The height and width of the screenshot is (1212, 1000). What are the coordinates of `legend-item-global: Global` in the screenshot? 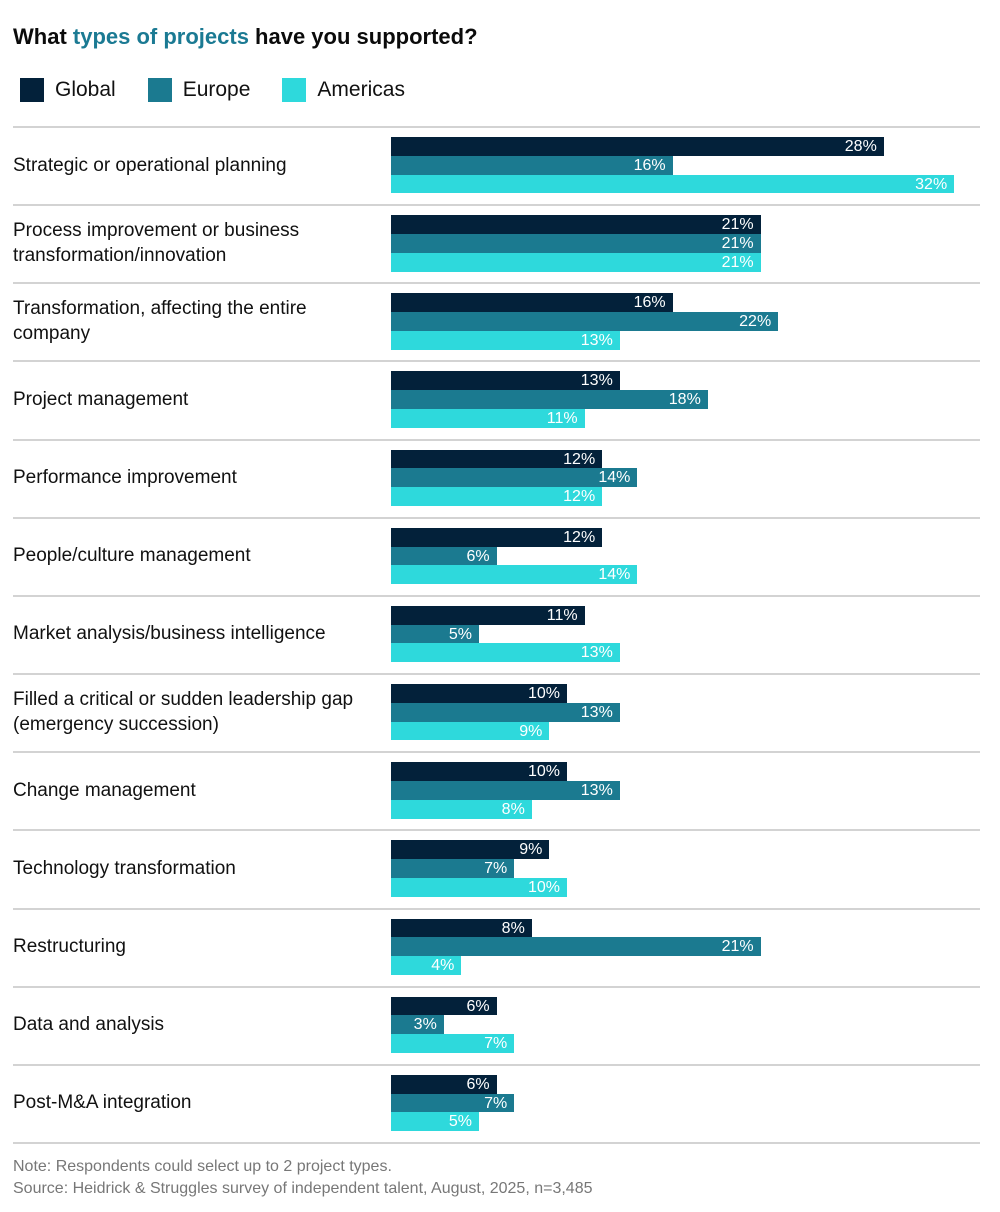 It's located at (68, 90).